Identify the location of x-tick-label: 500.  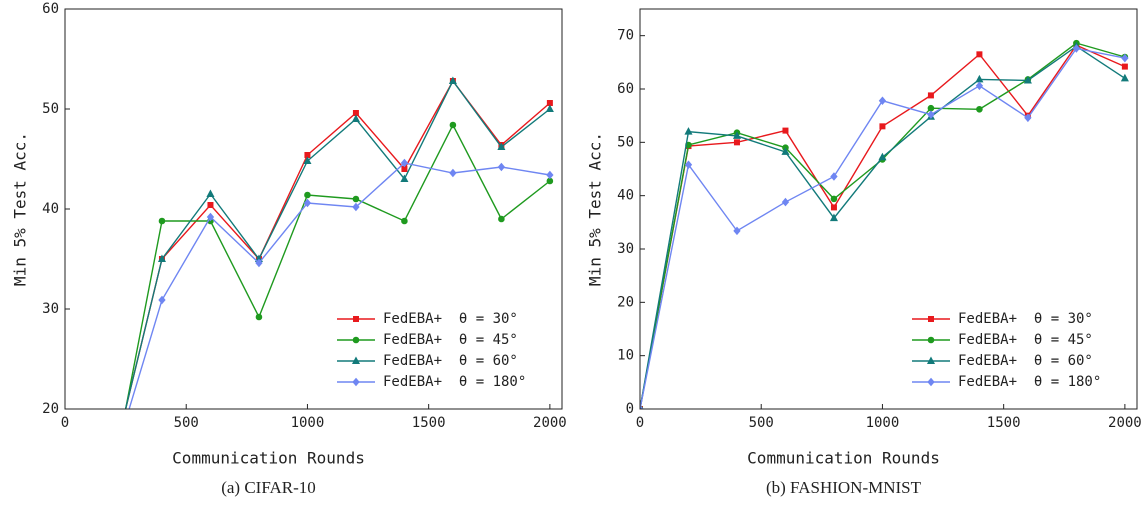
(186, 423).